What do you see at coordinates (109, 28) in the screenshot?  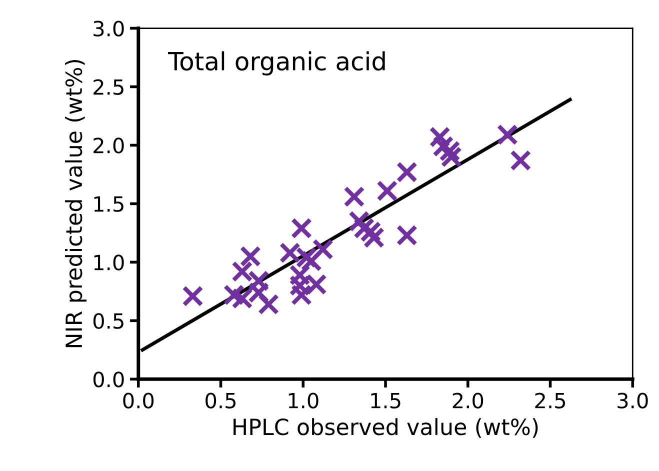 I see `y-tick-label: 3.0` at bounding box center [109, 28].